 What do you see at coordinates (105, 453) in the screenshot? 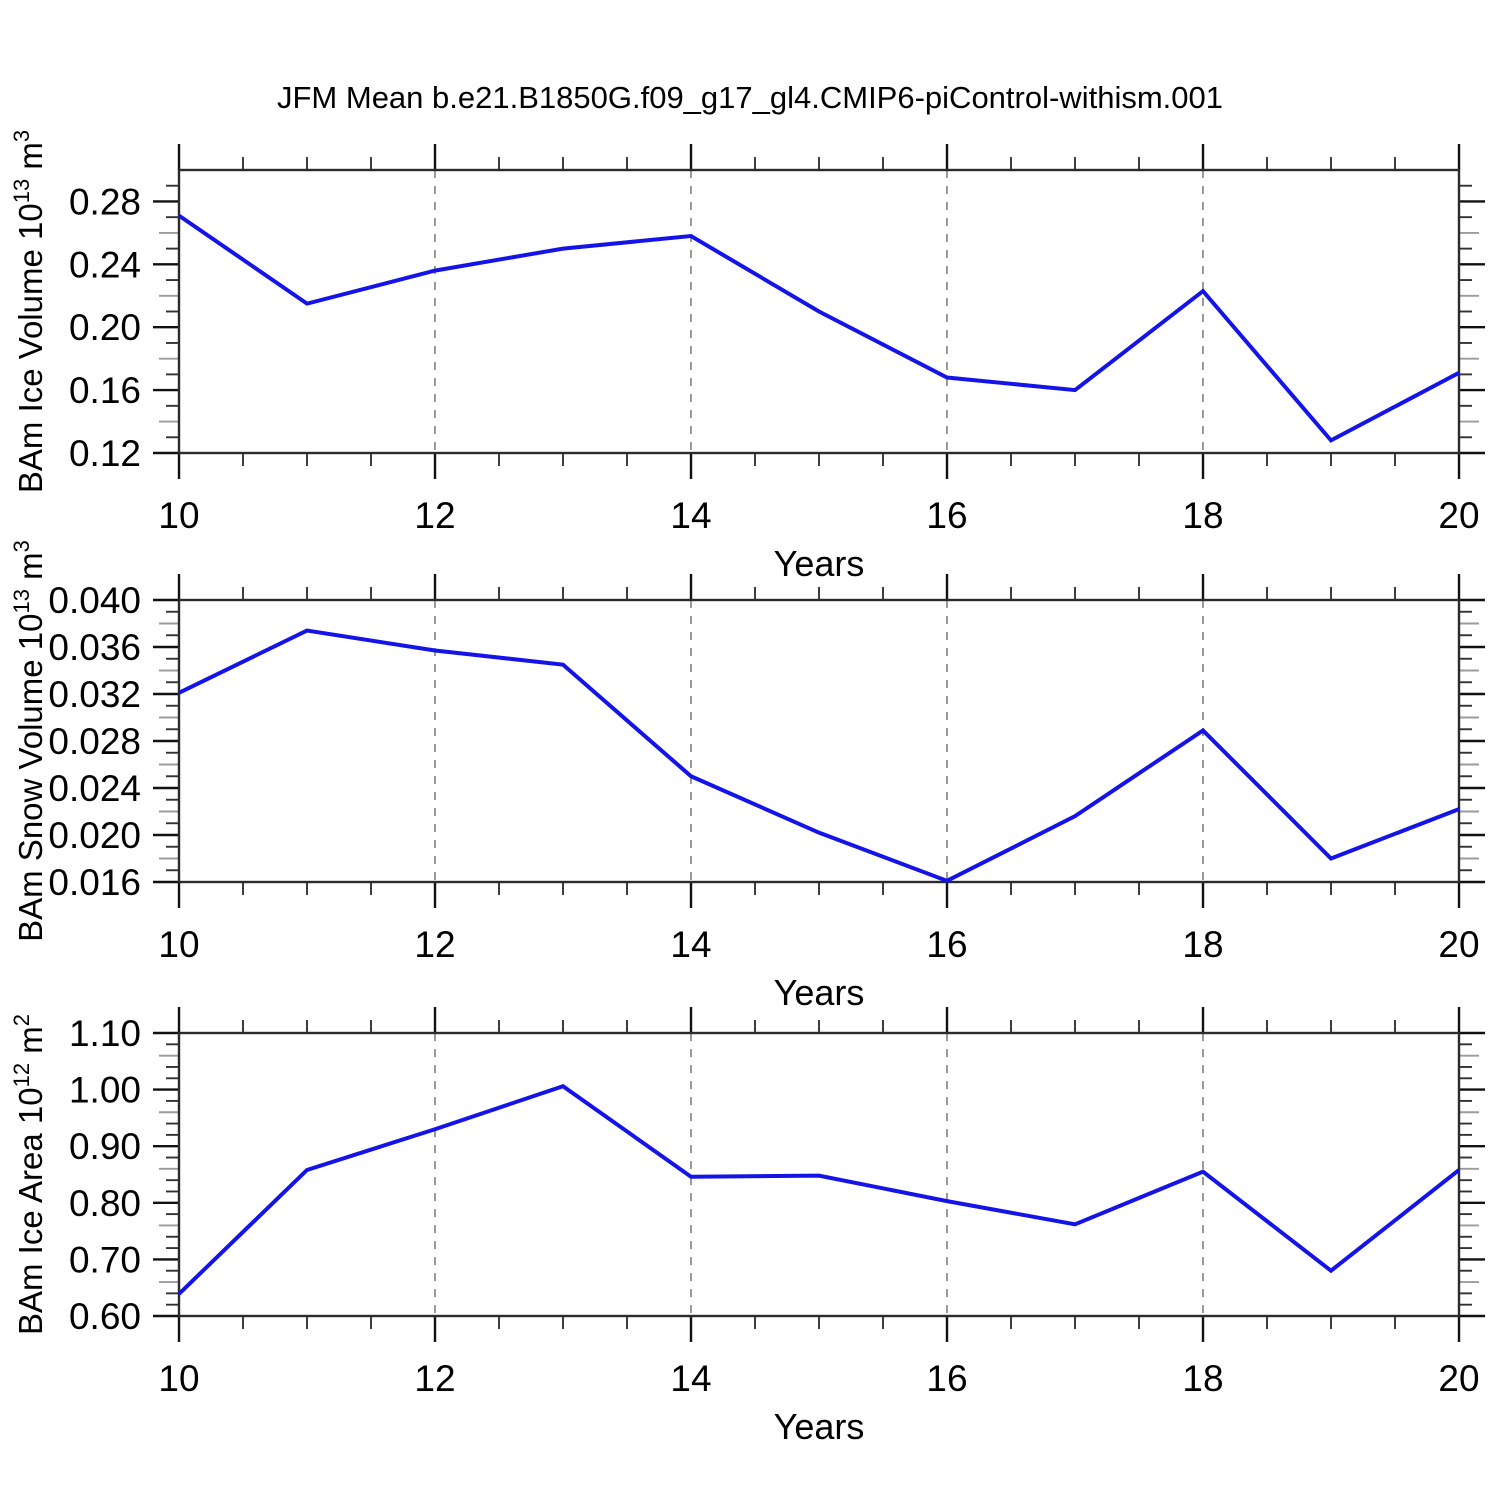
I see `y-tick-label: 0.12` at bounding box center [105, 453].